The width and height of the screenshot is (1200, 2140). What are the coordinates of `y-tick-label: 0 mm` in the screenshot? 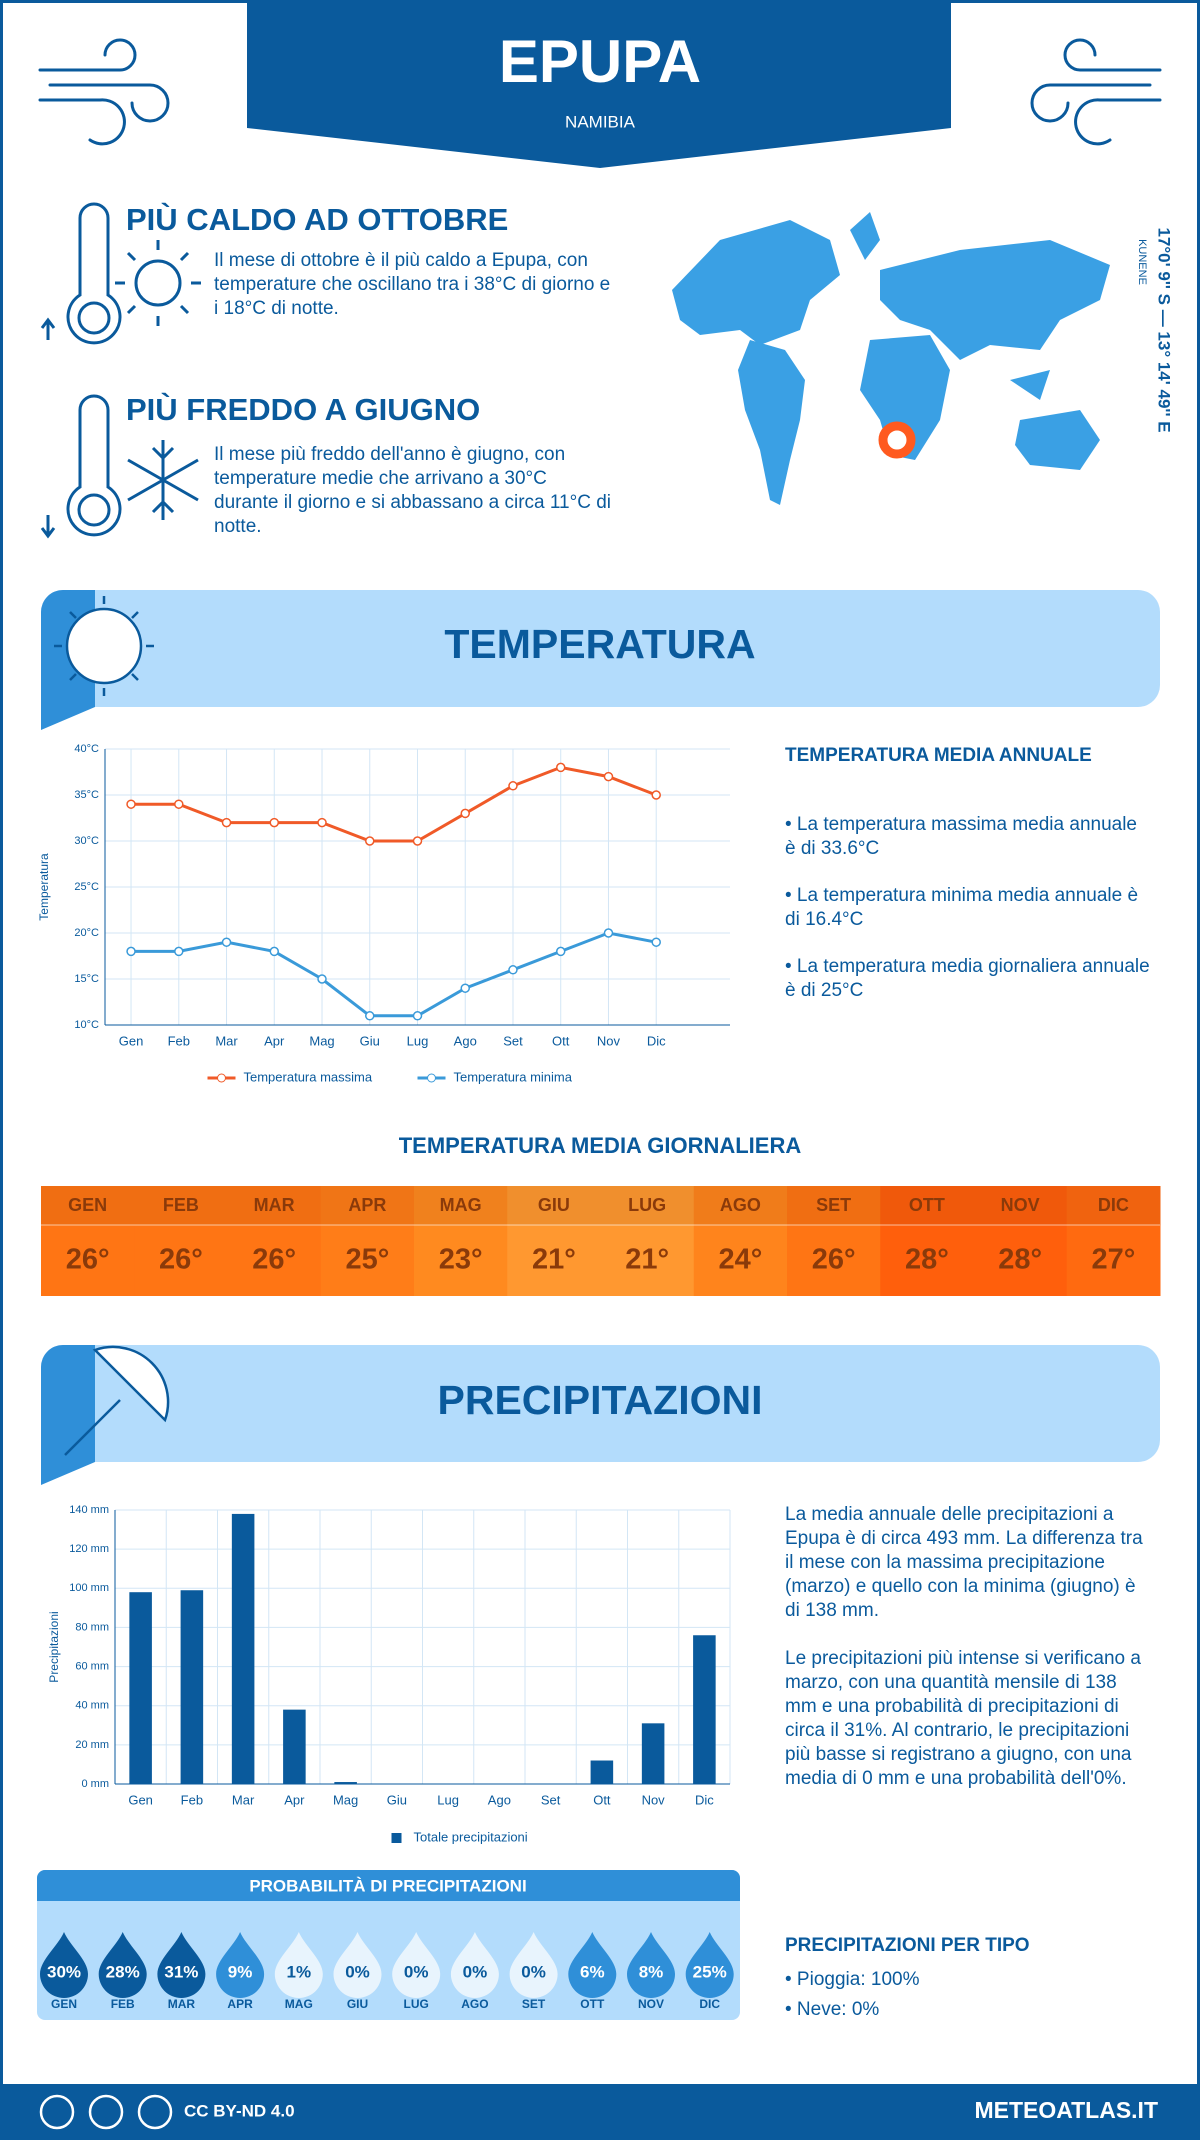 It's located at (96, 1784).